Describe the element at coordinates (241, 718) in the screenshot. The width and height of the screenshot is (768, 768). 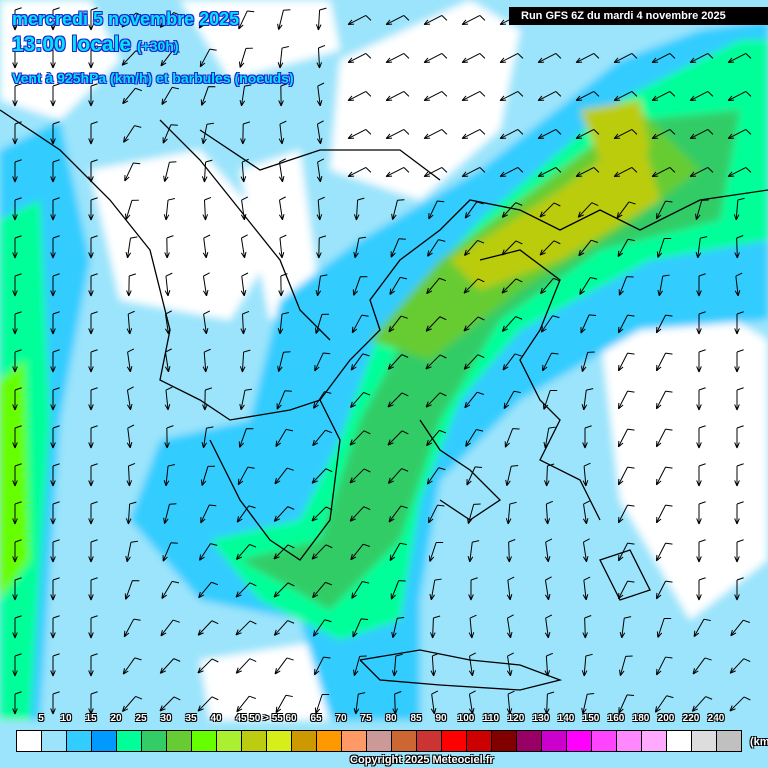
I see `scale-label: 45` at that location.